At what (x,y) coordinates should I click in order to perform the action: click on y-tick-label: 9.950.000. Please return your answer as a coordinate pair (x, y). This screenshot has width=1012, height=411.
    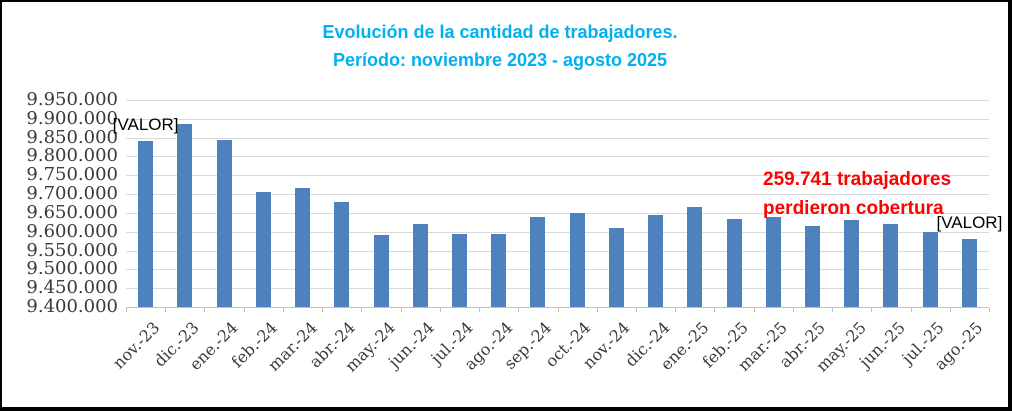
    Looking at the image, I should click on (72, 99).